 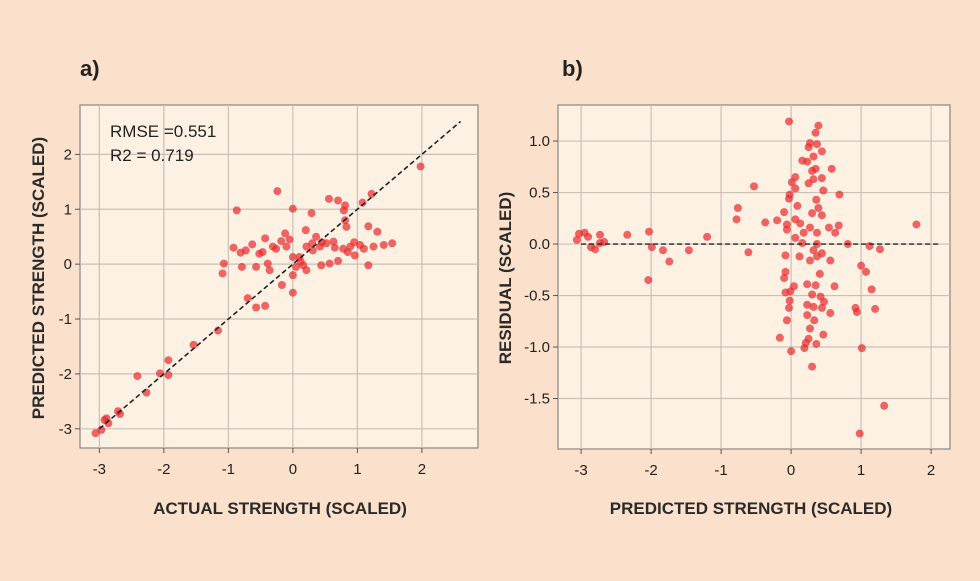 What do you see at coordinates (539, 141) in the screenshot?
I see `y-tick-label: 1.0` at bounding box center [539, 141].